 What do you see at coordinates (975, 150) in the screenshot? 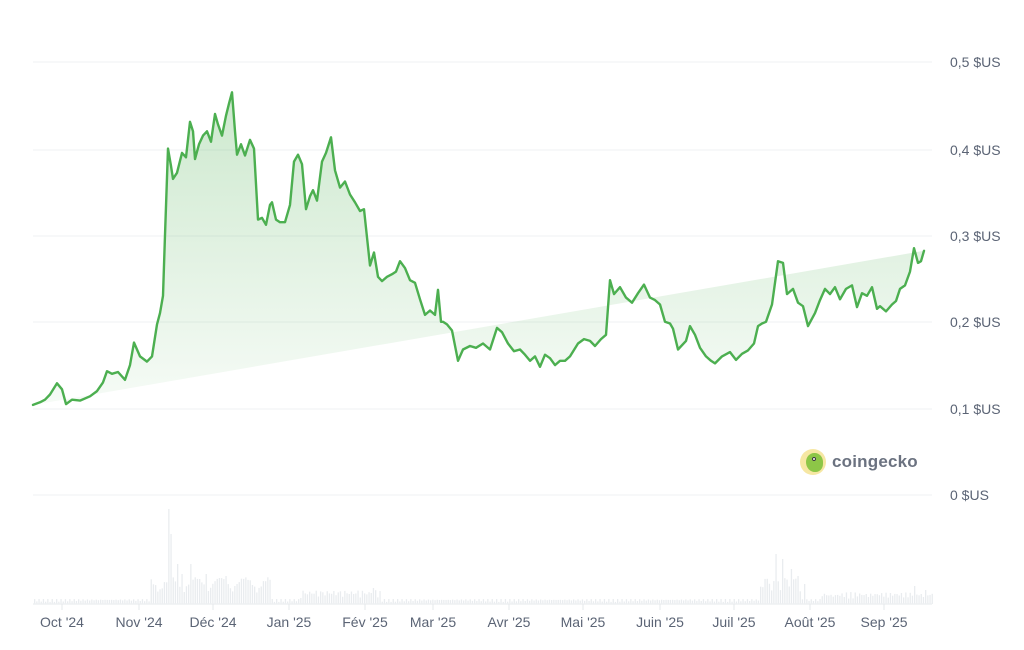
I see `y-axis-label: 0,4 $US` at bounding box center [975, 150].